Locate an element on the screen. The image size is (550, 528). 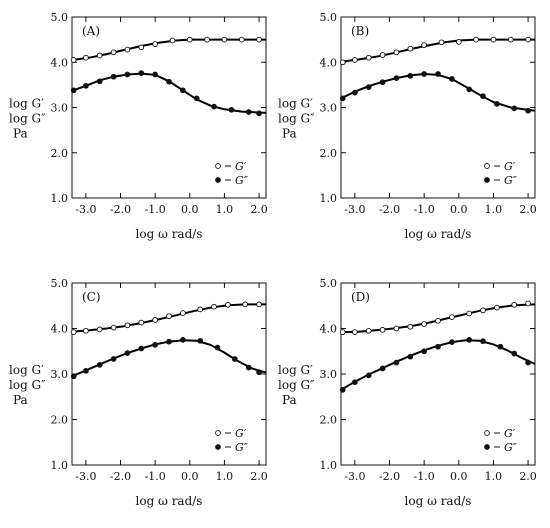
panel-label: (D) is located at coordinates (360, 297).